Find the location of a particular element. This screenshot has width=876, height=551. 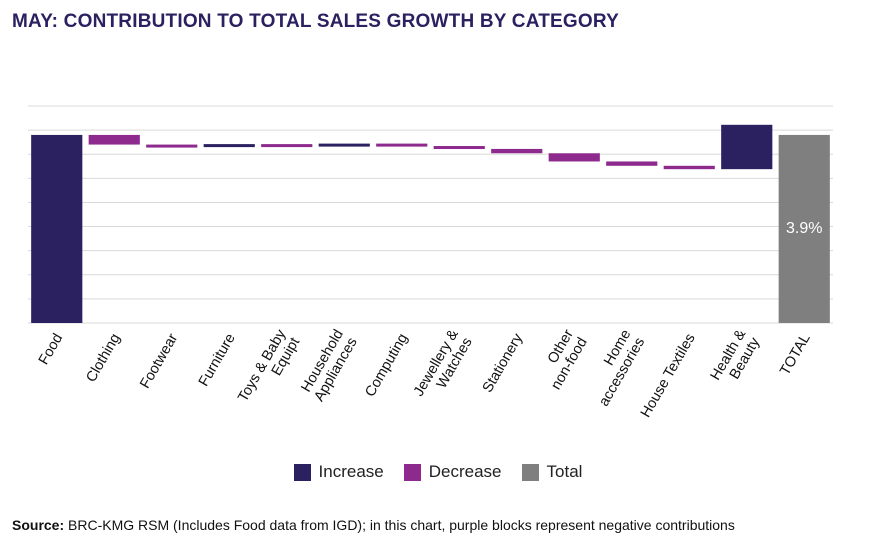

category-label-line: Stationery is located at coordinates (503, 362).